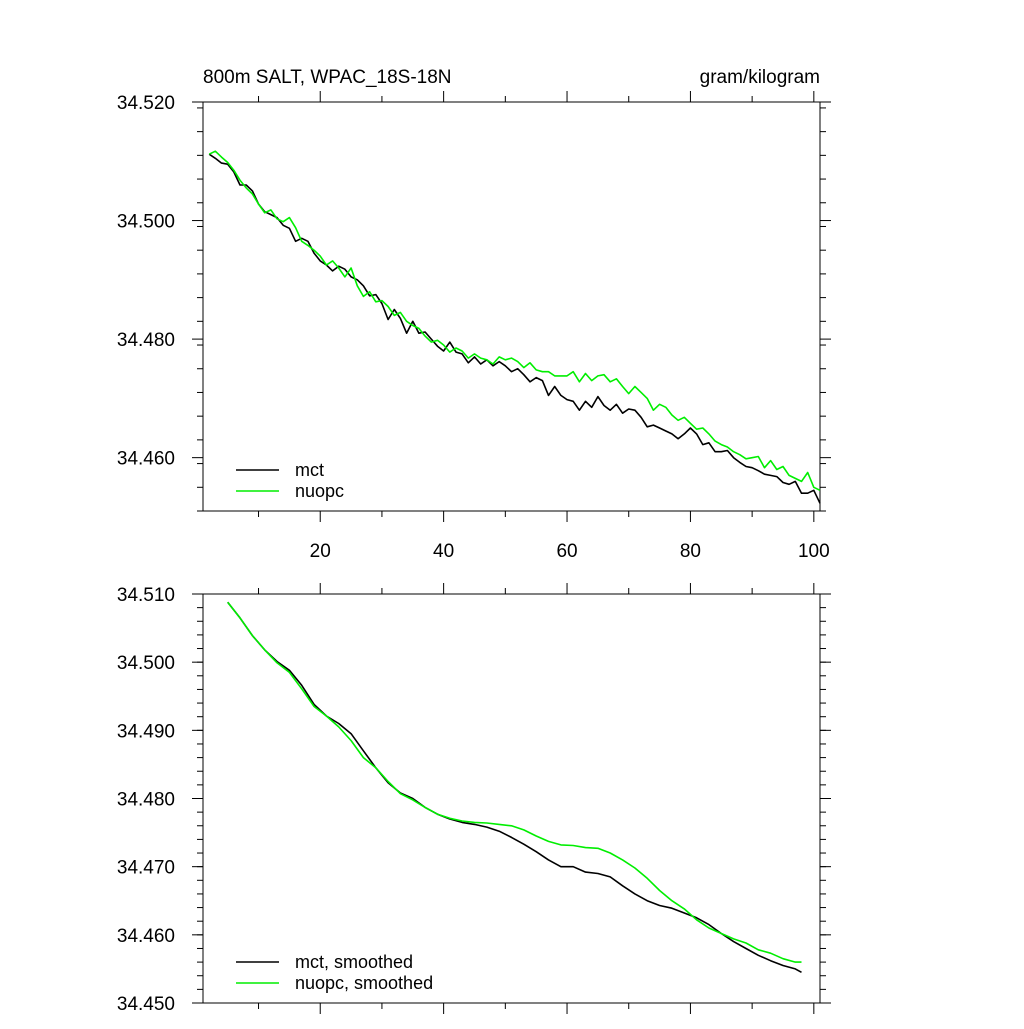 This screenshot has width=1024, height=1029. What do you see at coordinates (146, 731) in the screenshot?
I see `y-tick-label: 34.490` at bounding box center [146, 731].